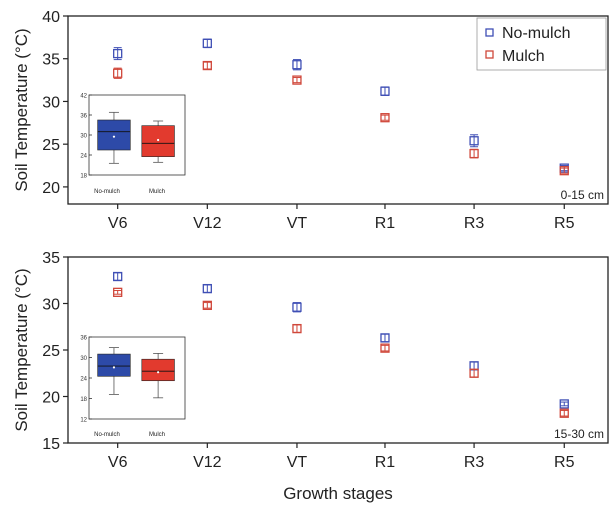 This screenshot has height=506, width=612. What do you see at coordinates (536, 33) in the screenshot?
I see `legend-label-no-mulch: No-mulch` at bounding box center [536, 33].